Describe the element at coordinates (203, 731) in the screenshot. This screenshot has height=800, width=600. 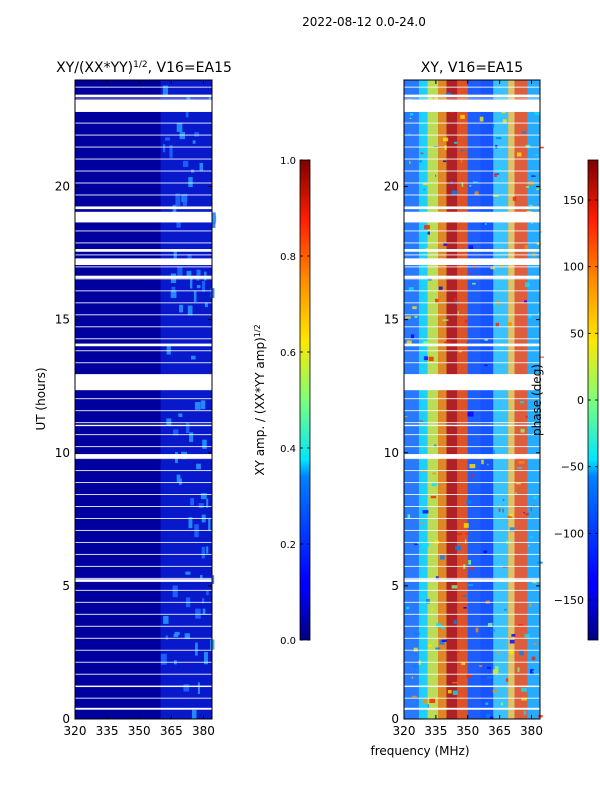
I see `amp-x-tick-label: 380` at that location.